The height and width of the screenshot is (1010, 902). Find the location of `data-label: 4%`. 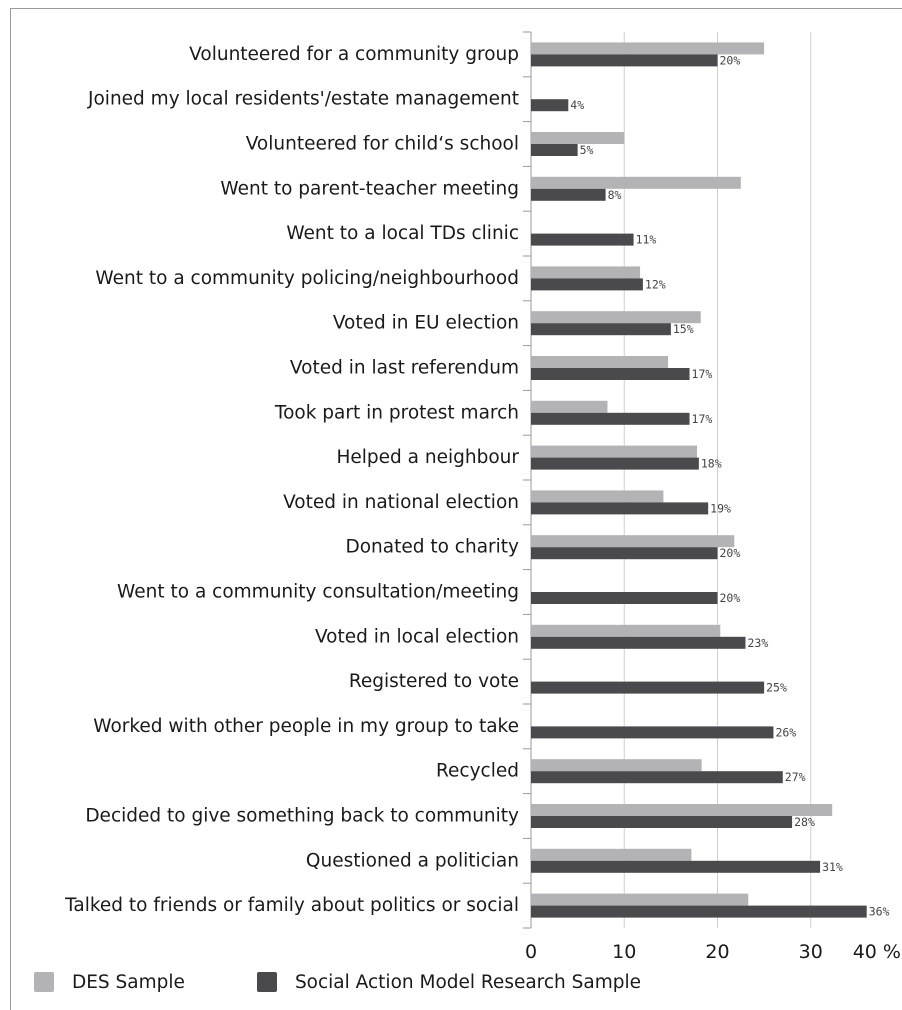

data-label: 4% is located at coordinates (577, 105).